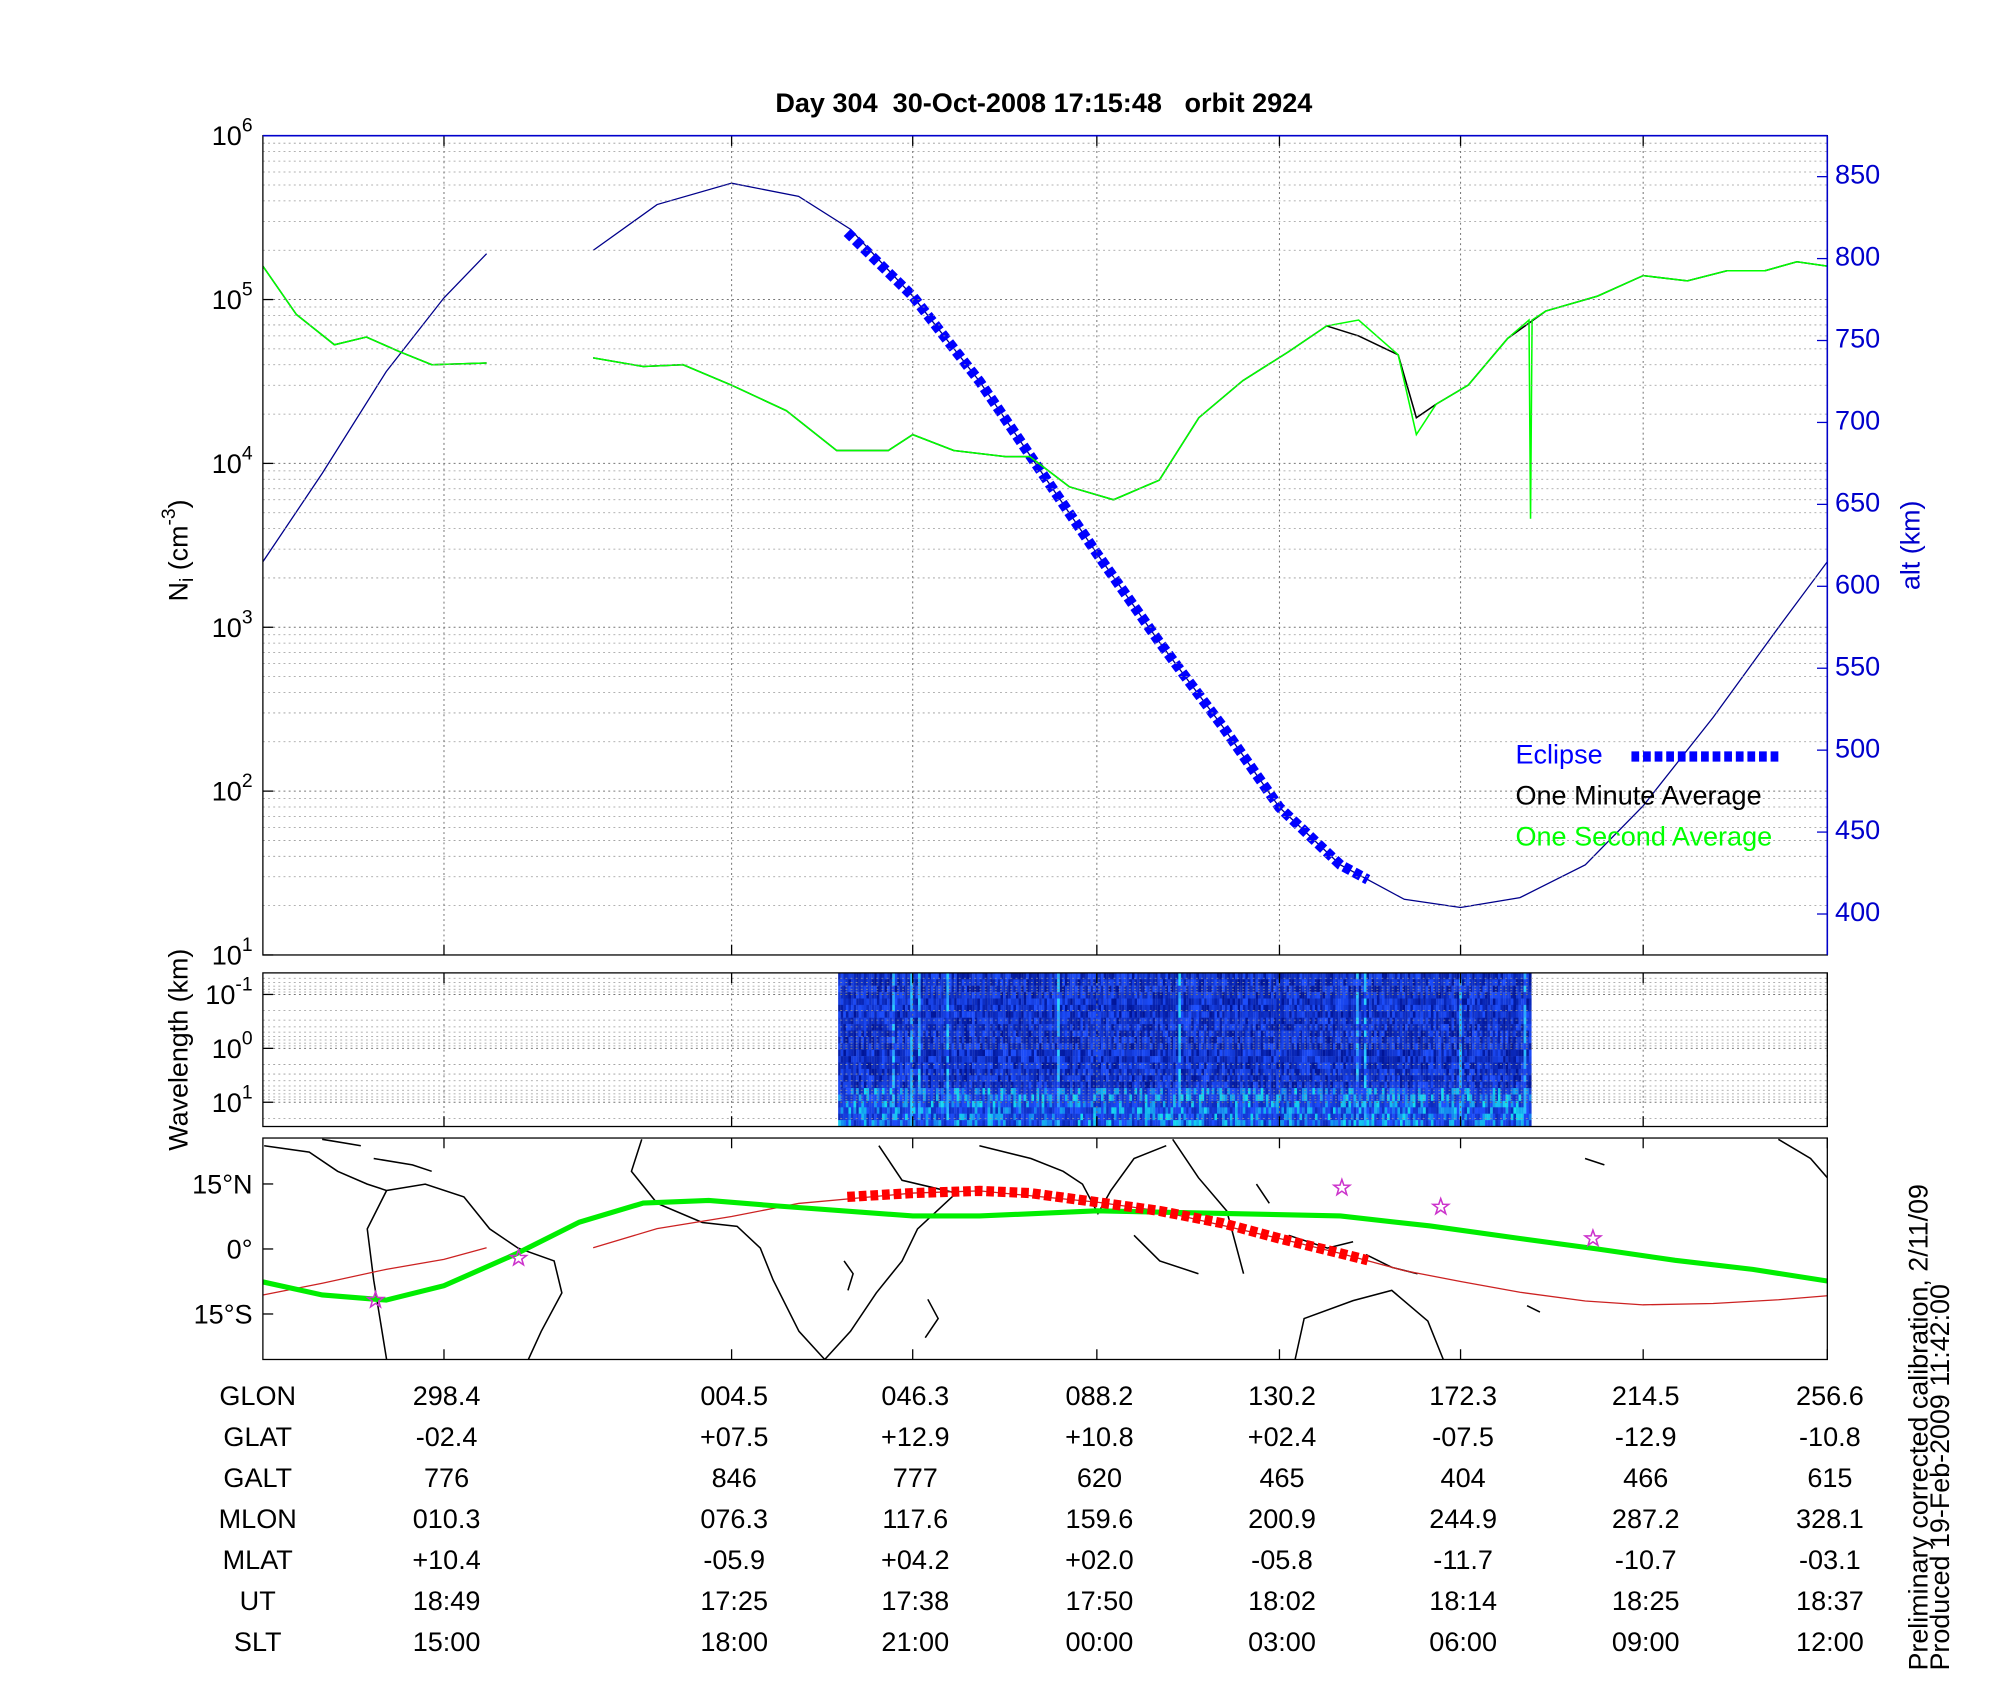 The height and width of the screenshot is (1700, 2000). What do you see at coordinates (247, 781) in the screenshot?
I see `tick-exponent: 2` at bounding box center [247, 781].